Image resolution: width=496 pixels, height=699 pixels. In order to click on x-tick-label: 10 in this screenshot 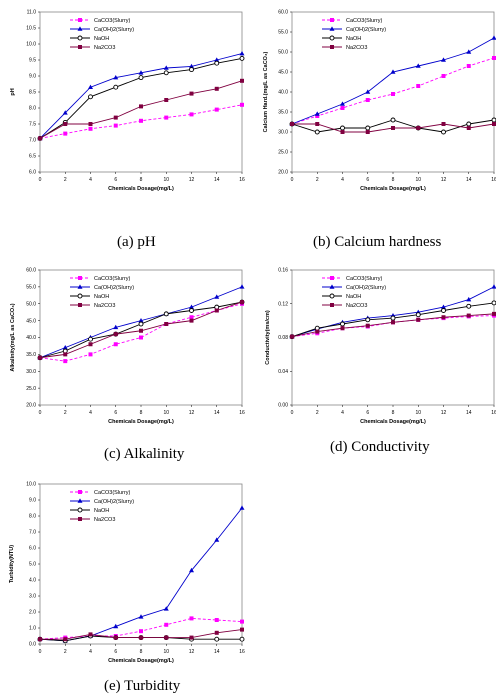, I will do `click(166, 180)`.